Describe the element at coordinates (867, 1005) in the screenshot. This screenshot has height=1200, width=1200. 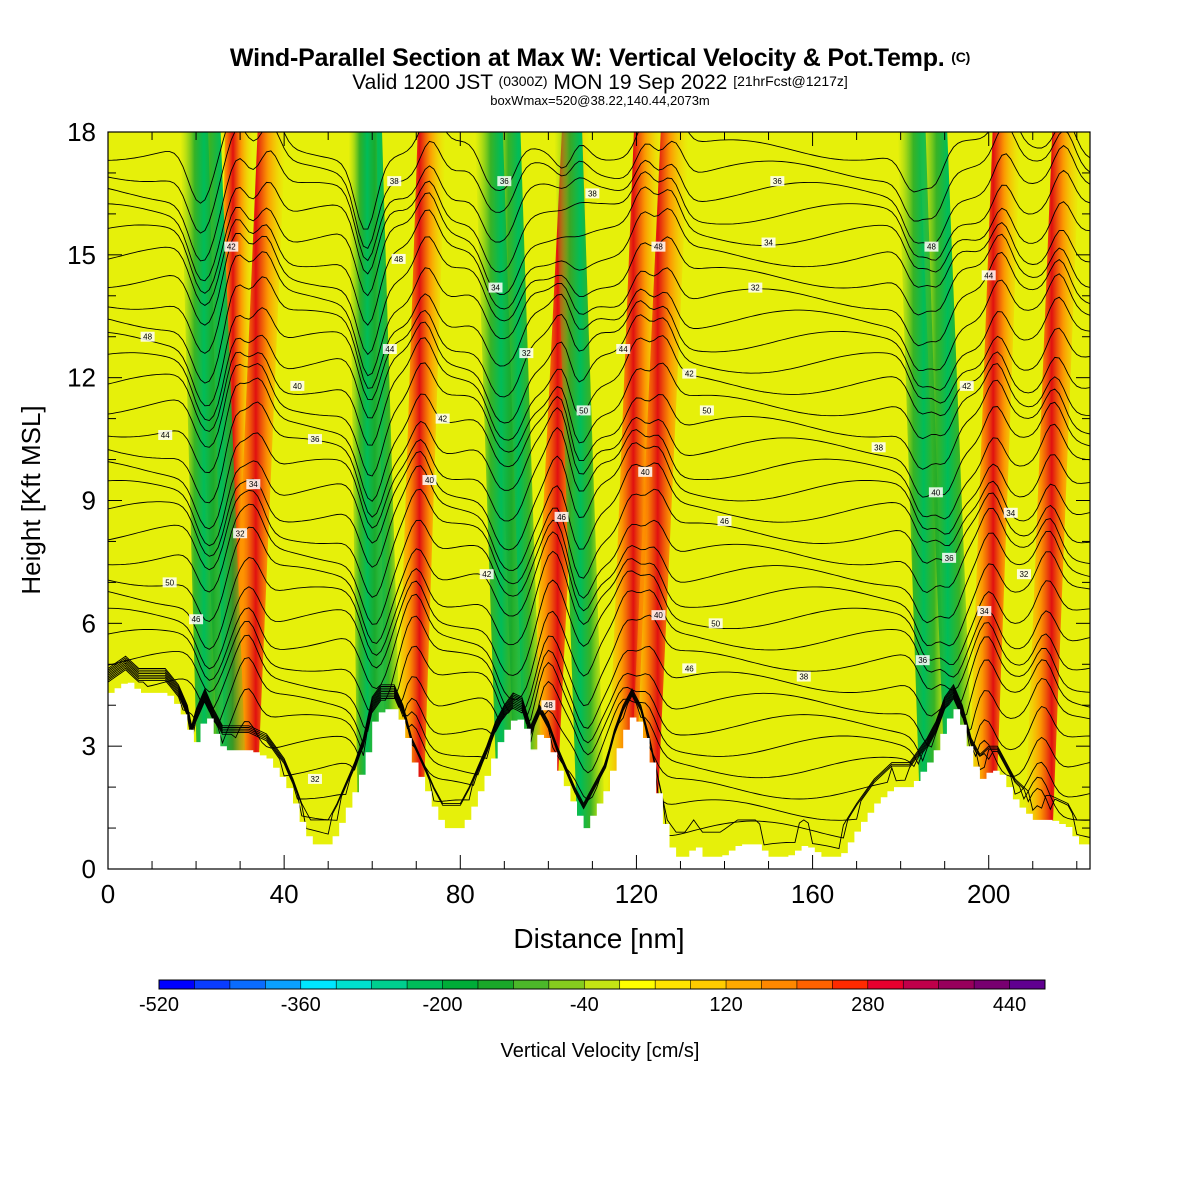
I see `colorbar-tick-label: 280` at that location.